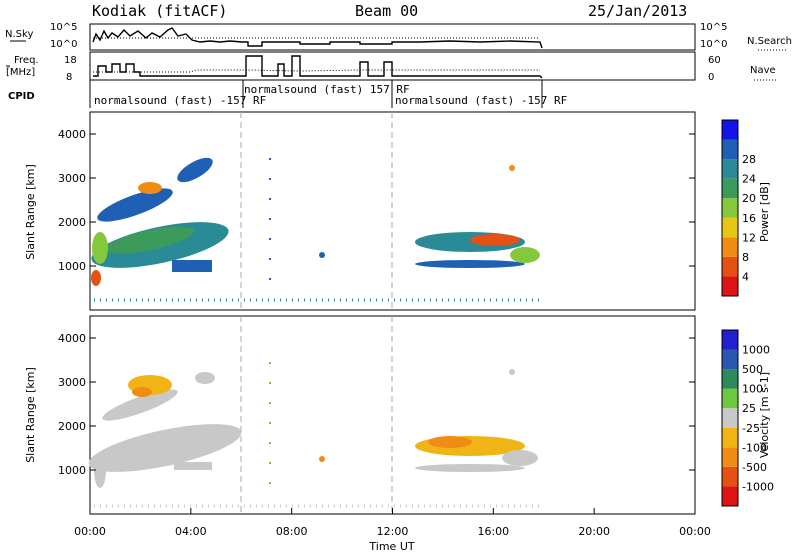  What do you see at coordinates (70, 60) in the screenshot?
I see `freq-tick-top: 18` at bounding box center [70, 60].